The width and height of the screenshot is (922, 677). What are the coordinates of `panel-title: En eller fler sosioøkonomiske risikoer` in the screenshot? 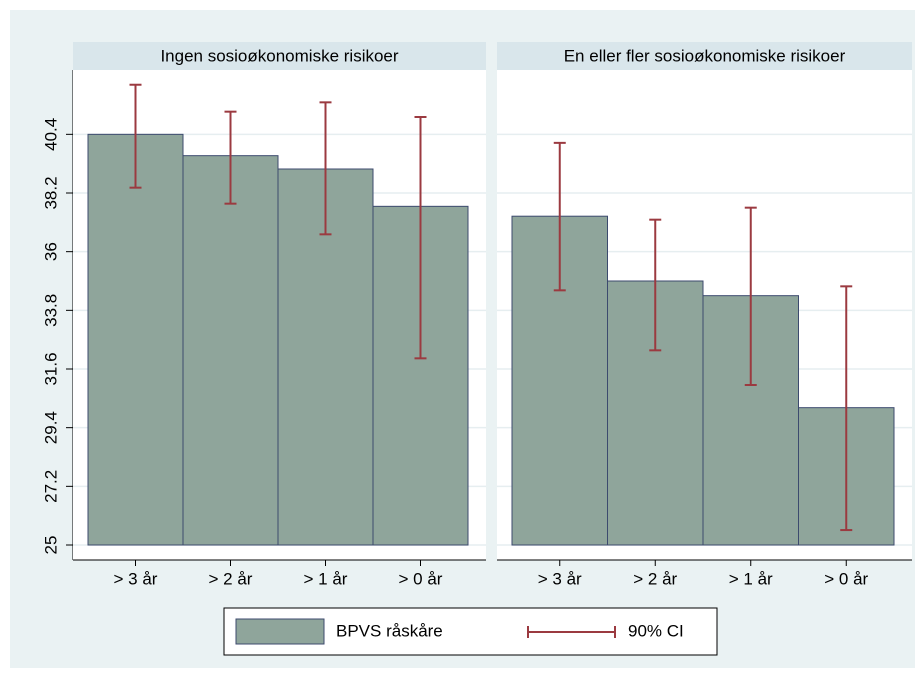 It's located at (705, 55).